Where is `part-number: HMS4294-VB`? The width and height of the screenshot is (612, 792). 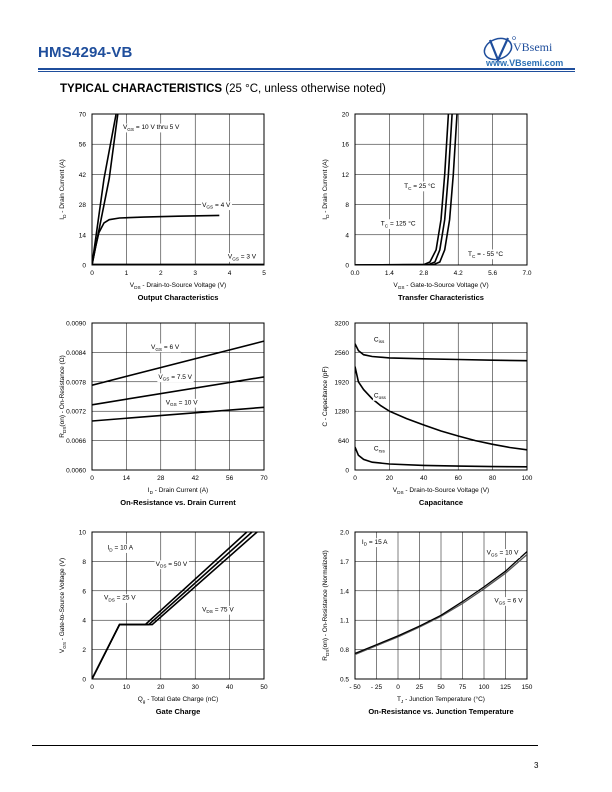 part-number: HMS4294-VB is located at coordinates (85, 52).